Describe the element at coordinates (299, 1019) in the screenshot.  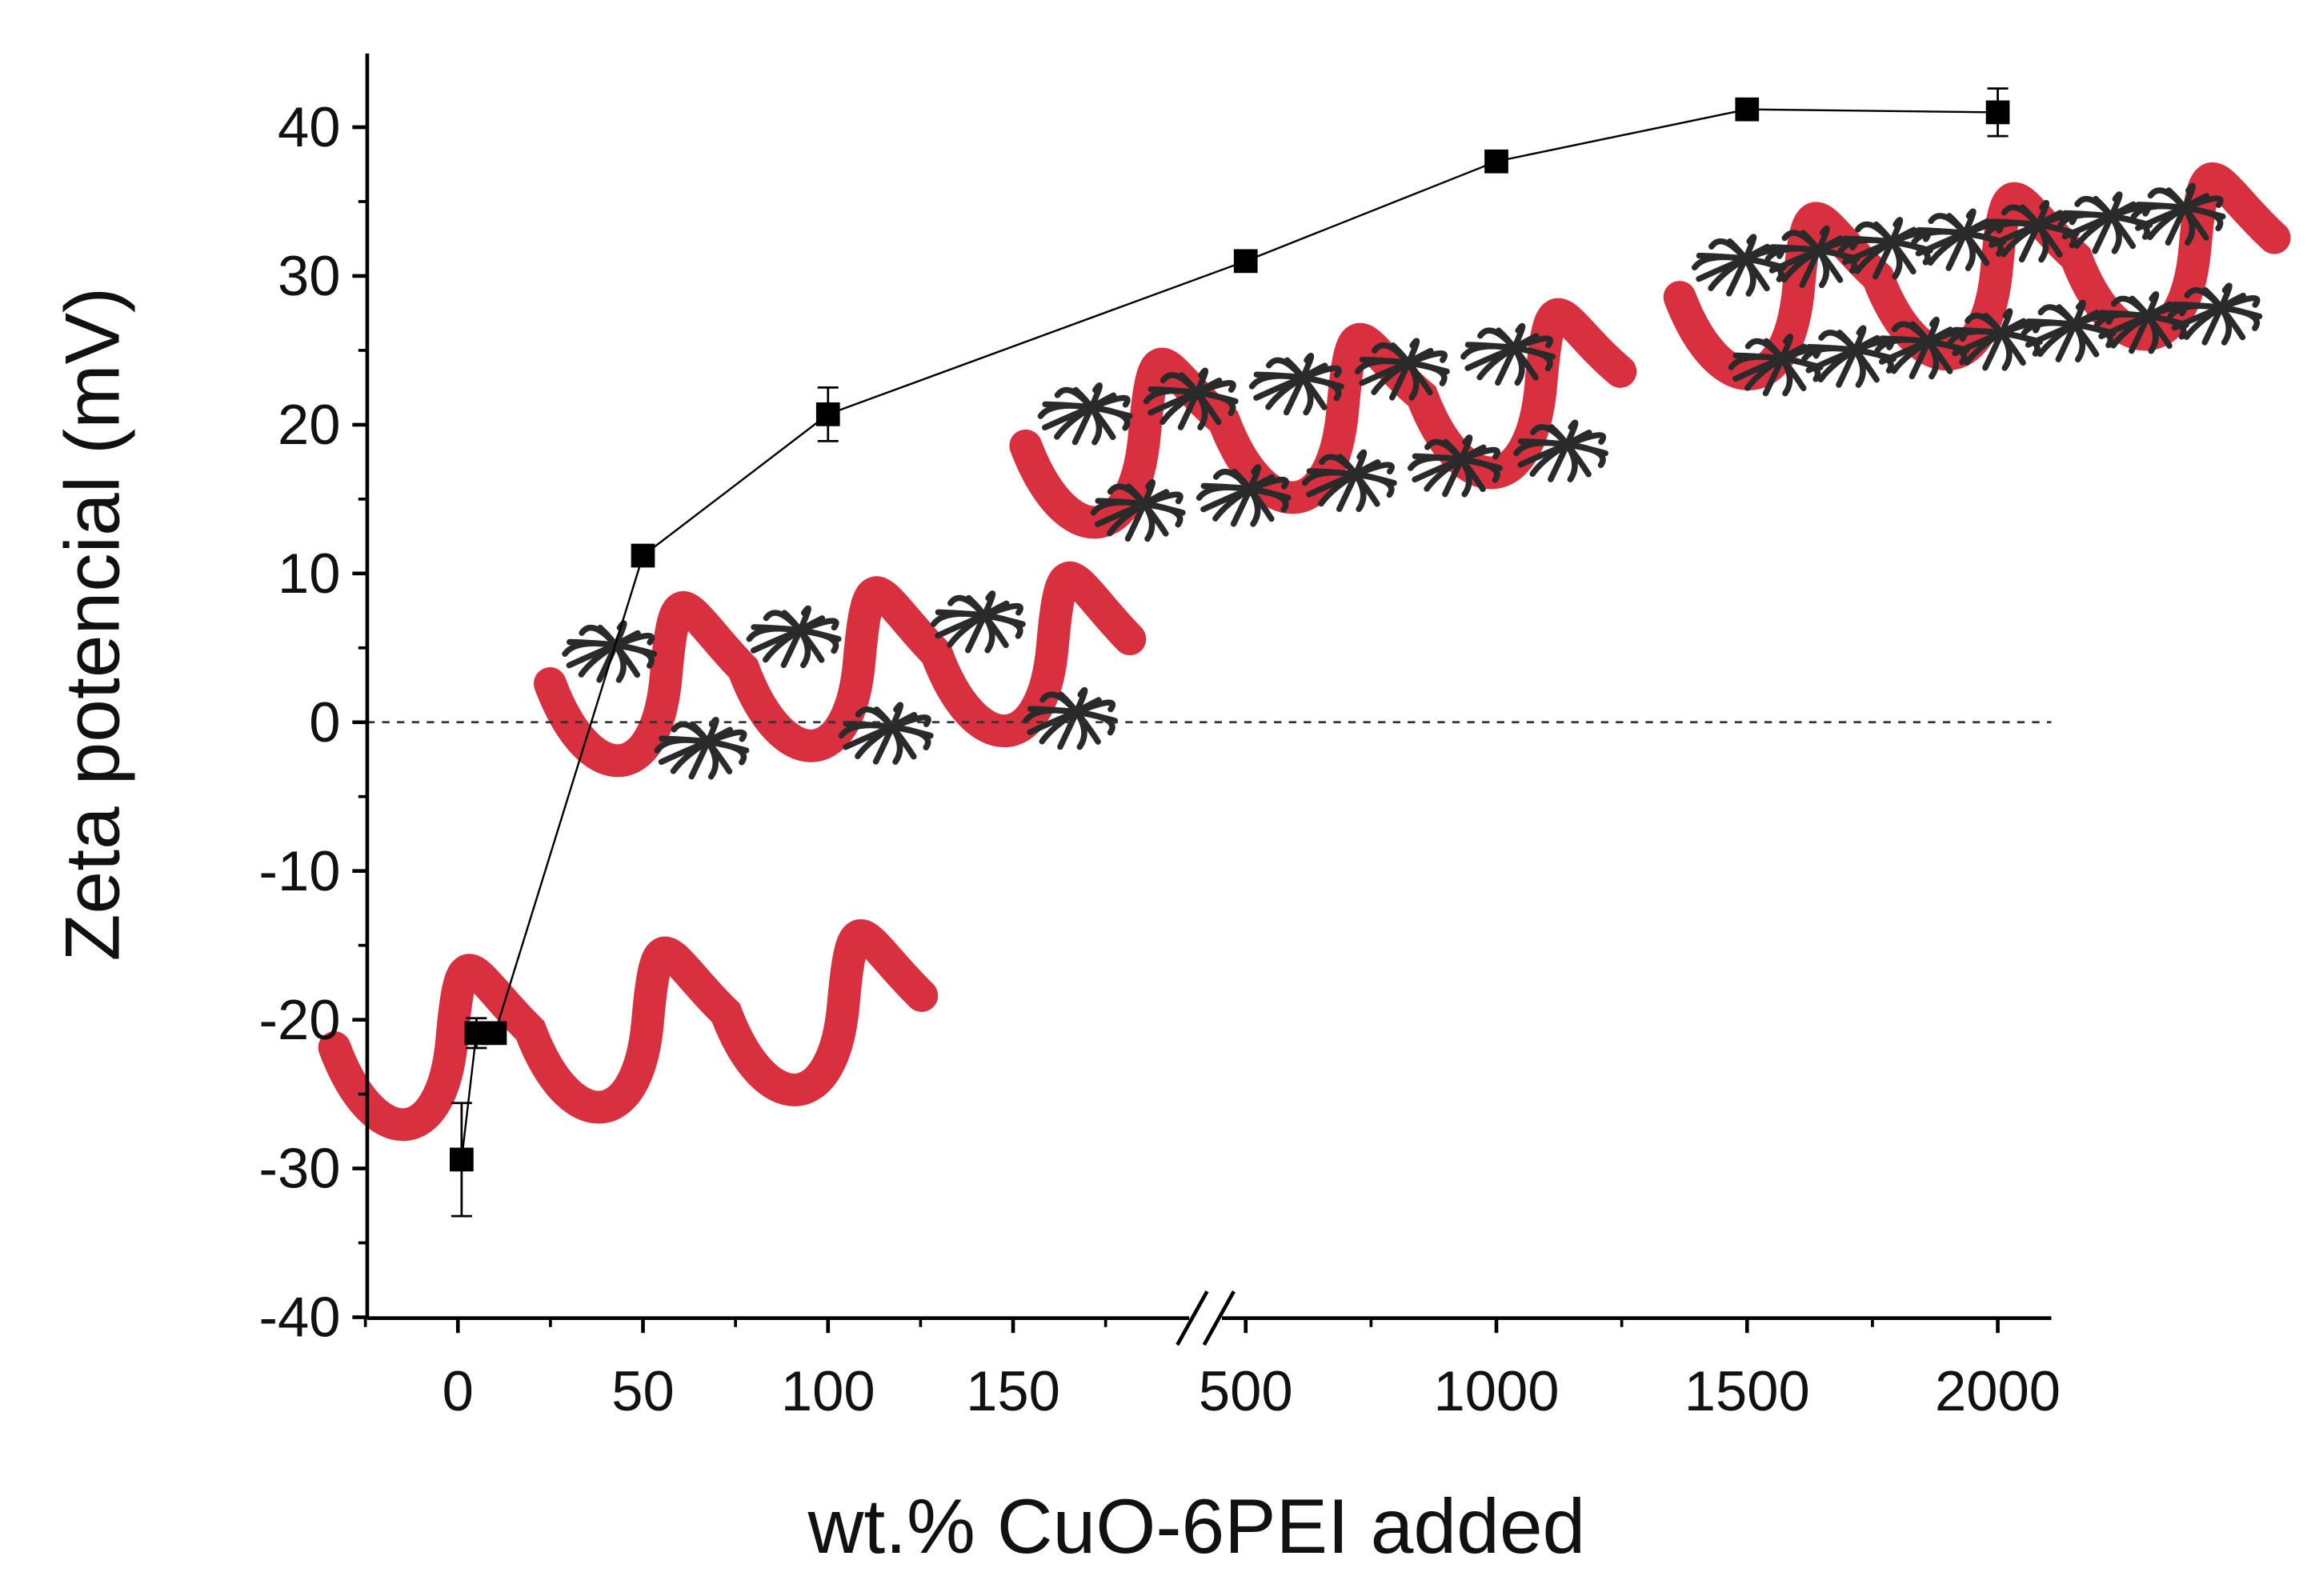
I see `y-tick-label: -20` at that location.